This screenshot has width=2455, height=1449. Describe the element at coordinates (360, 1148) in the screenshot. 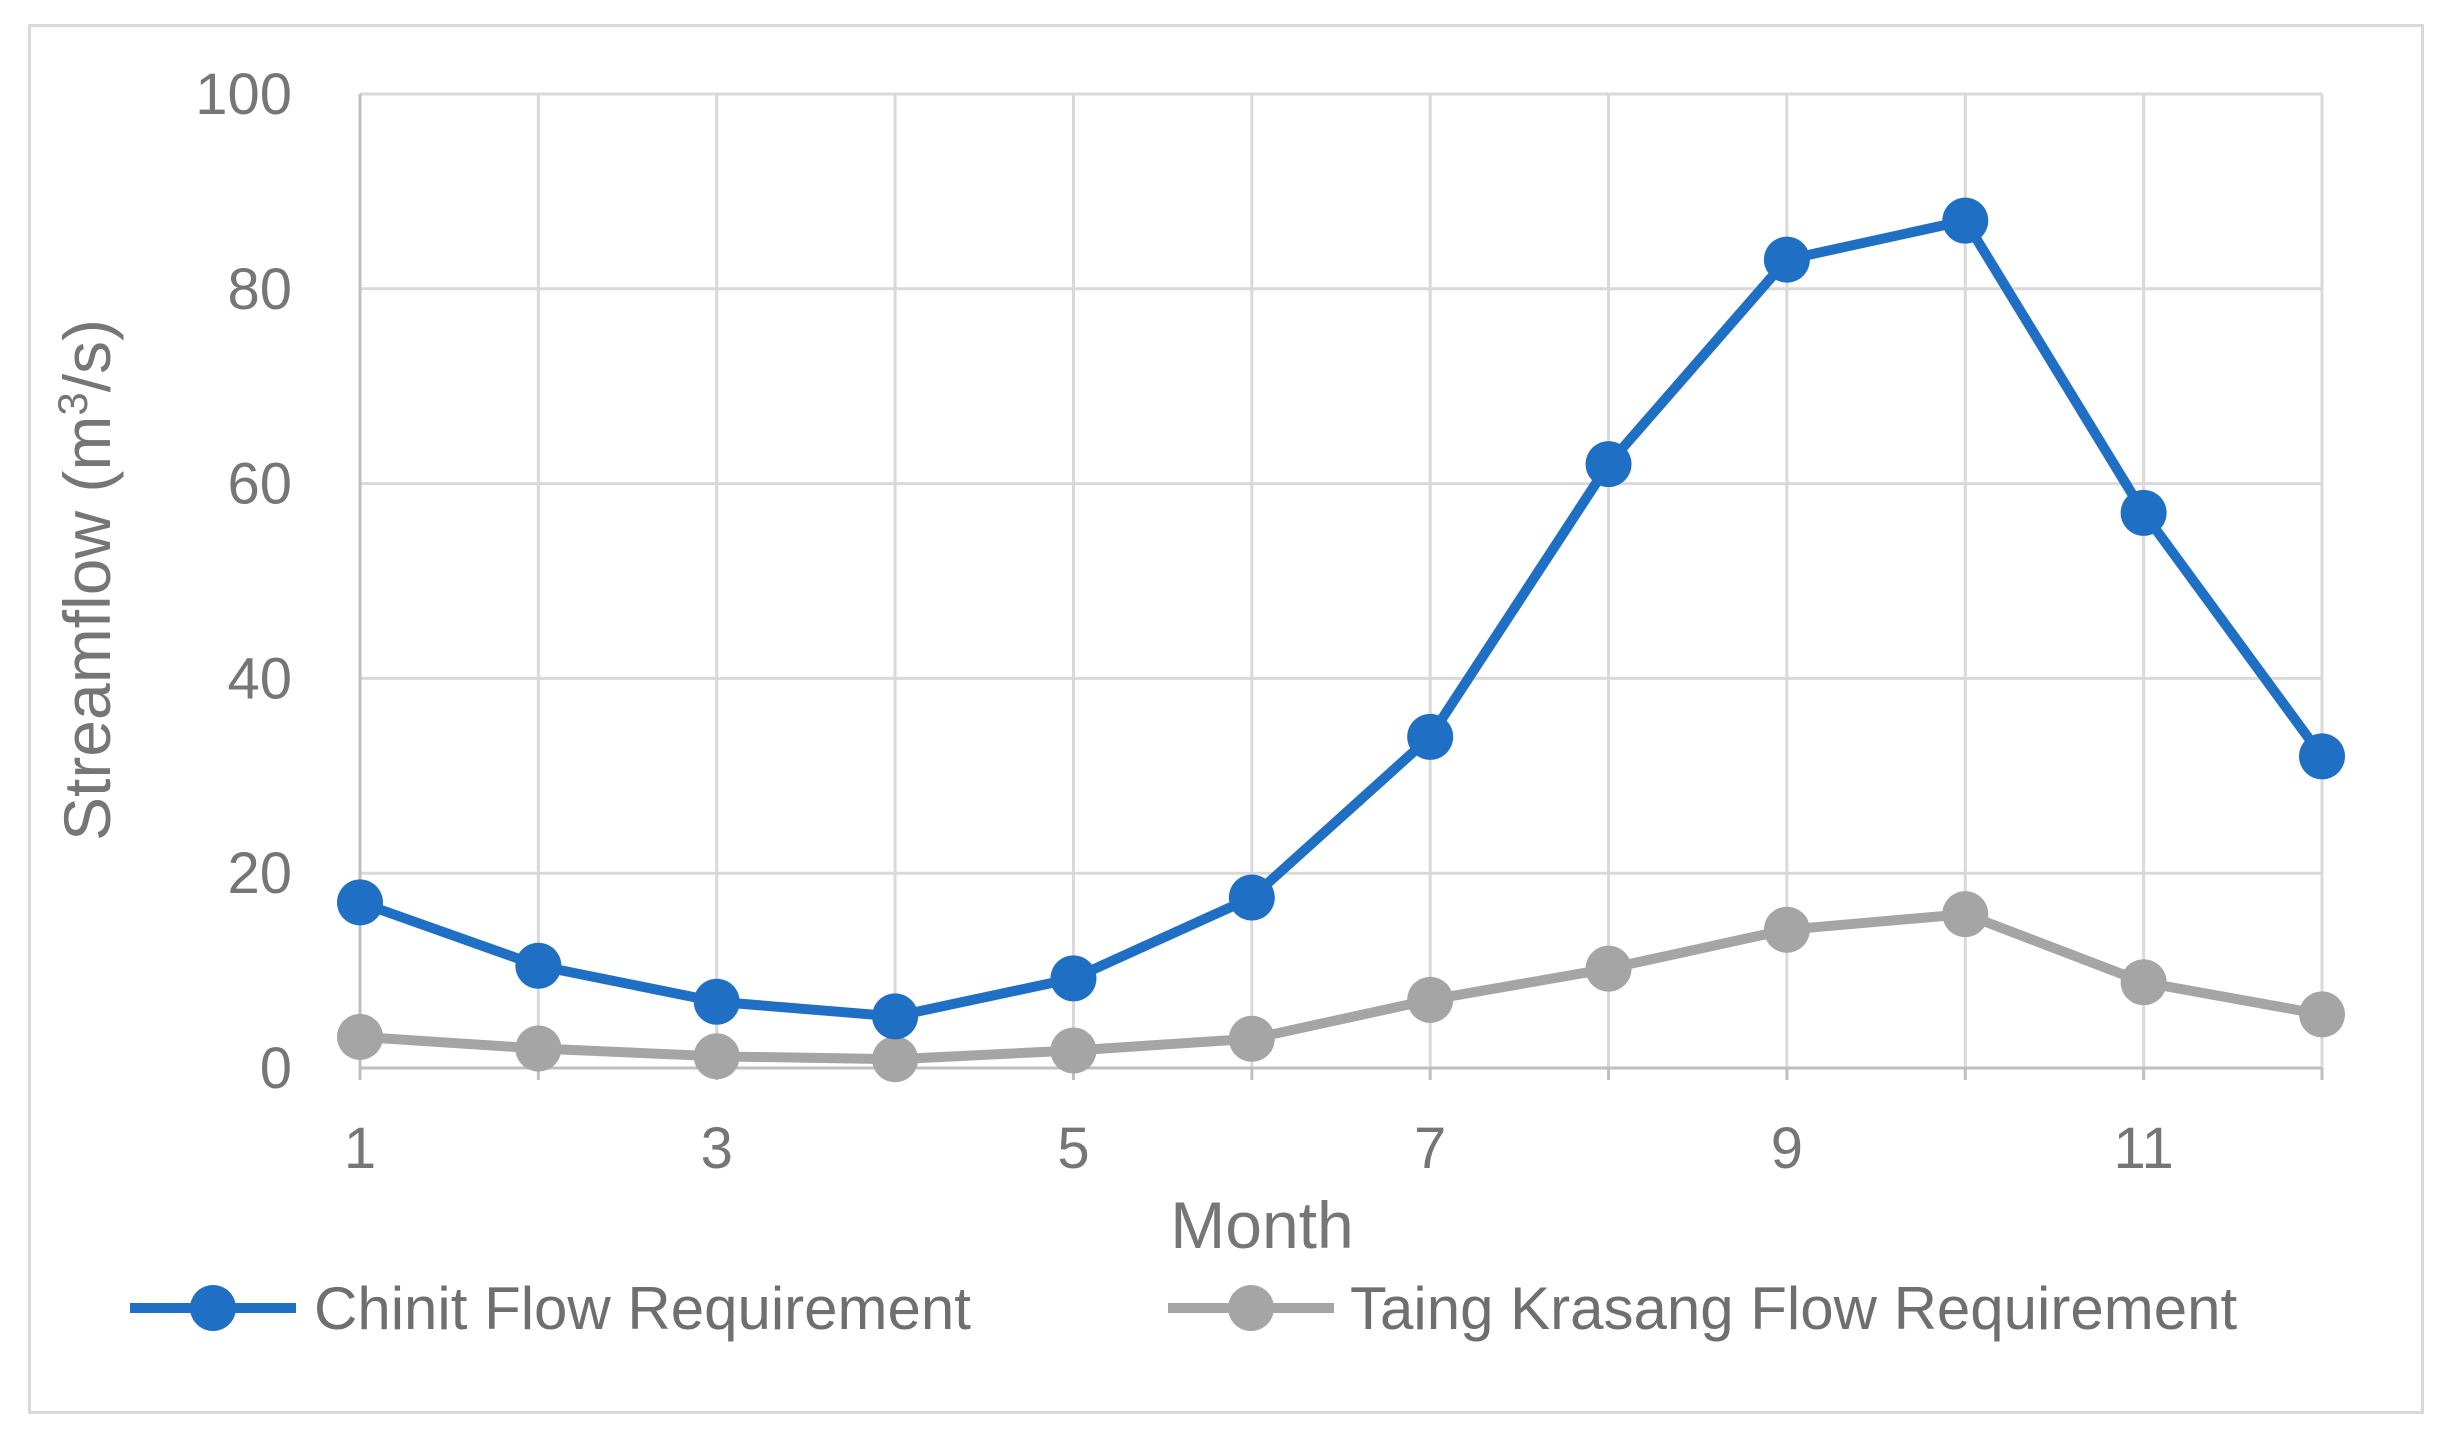

I see `x-tick-label: 1` at that location.